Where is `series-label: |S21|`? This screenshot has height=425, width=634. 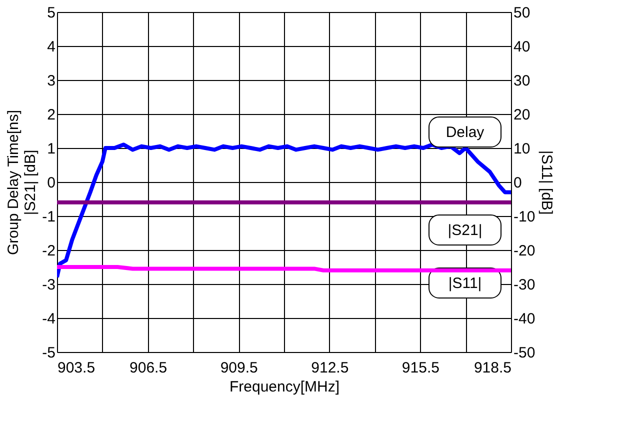 series-label: |S21| is located at coordinates (465, 230).